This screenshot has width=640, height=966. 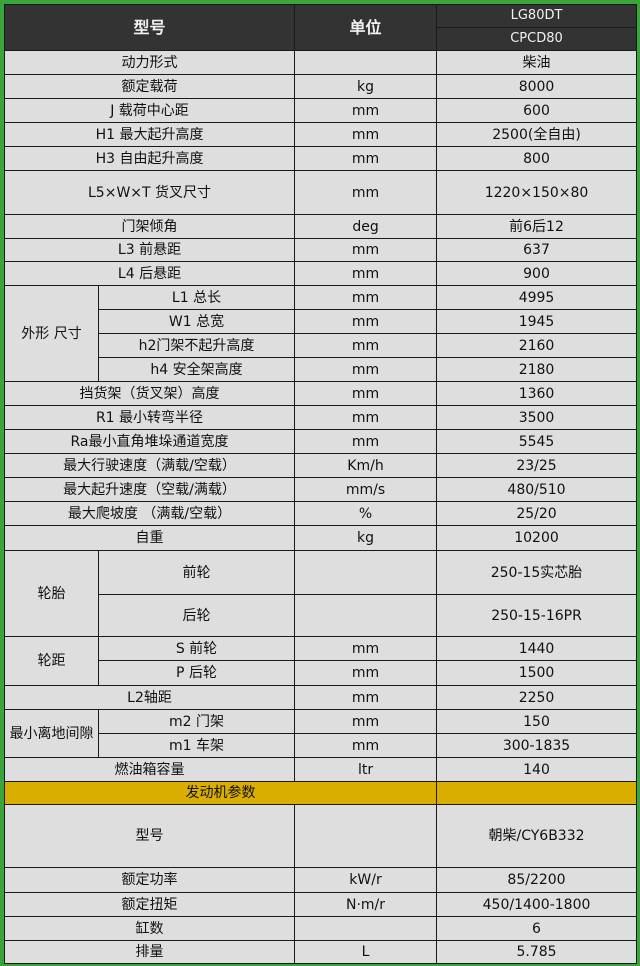 I want to click on row-label: 挡货架（货叉架）高度, so click(x=149, y=393).